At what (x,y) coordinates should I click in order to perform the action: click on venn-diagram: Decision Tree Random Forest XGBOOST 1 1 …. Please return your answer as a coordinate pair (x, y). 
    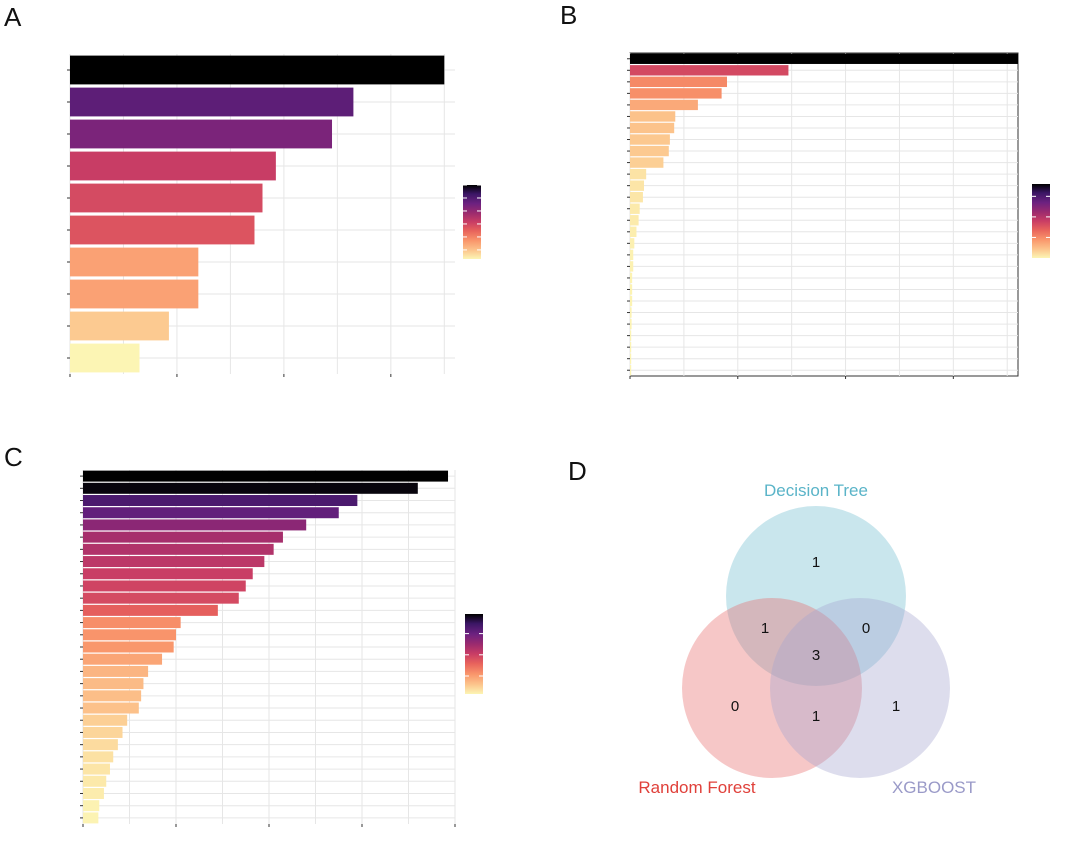
    Looking at the image, I should click on (807, 639).